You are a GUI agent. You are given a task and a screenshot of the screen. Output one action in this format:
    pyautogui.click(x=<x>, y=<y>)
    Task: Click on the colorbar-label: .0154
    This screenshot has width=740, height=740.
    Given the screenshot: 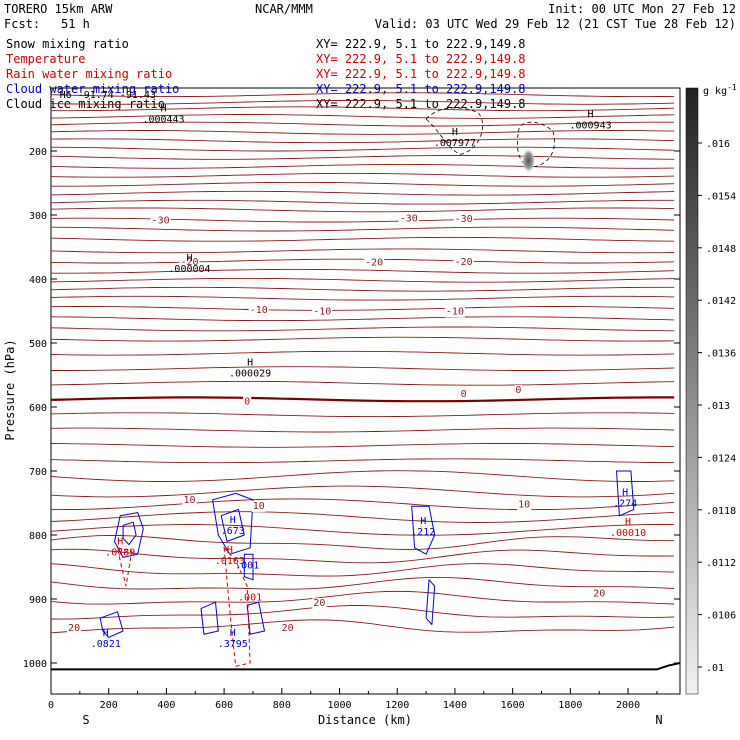 What is the action you would take?
    pyautogui.click(x=721, y=196)
    